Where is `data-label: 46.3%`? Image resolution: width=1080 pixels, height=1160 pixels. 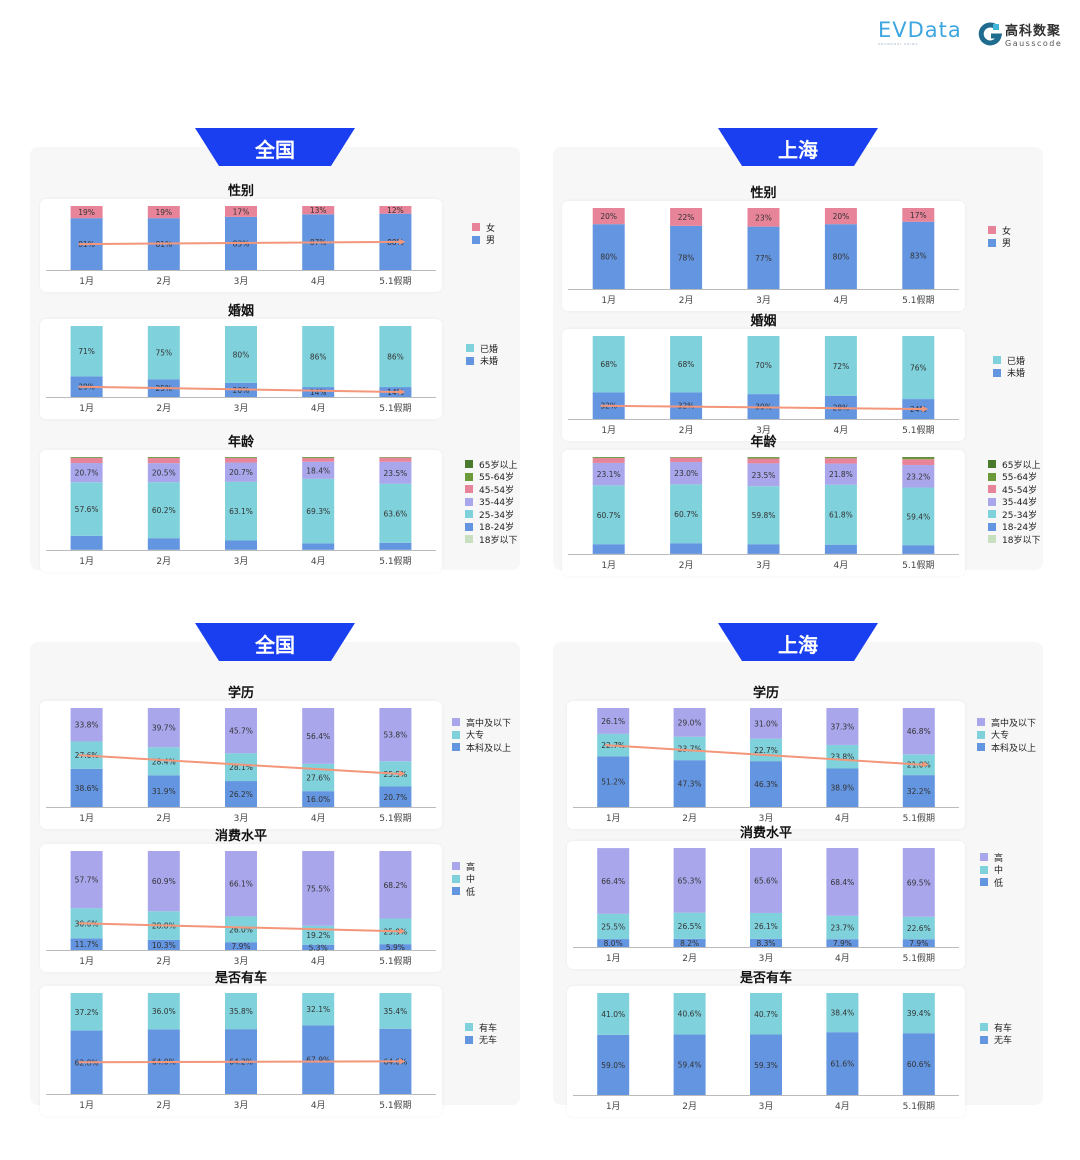 data-label: 46.3% is located at coordinates (766, 784).